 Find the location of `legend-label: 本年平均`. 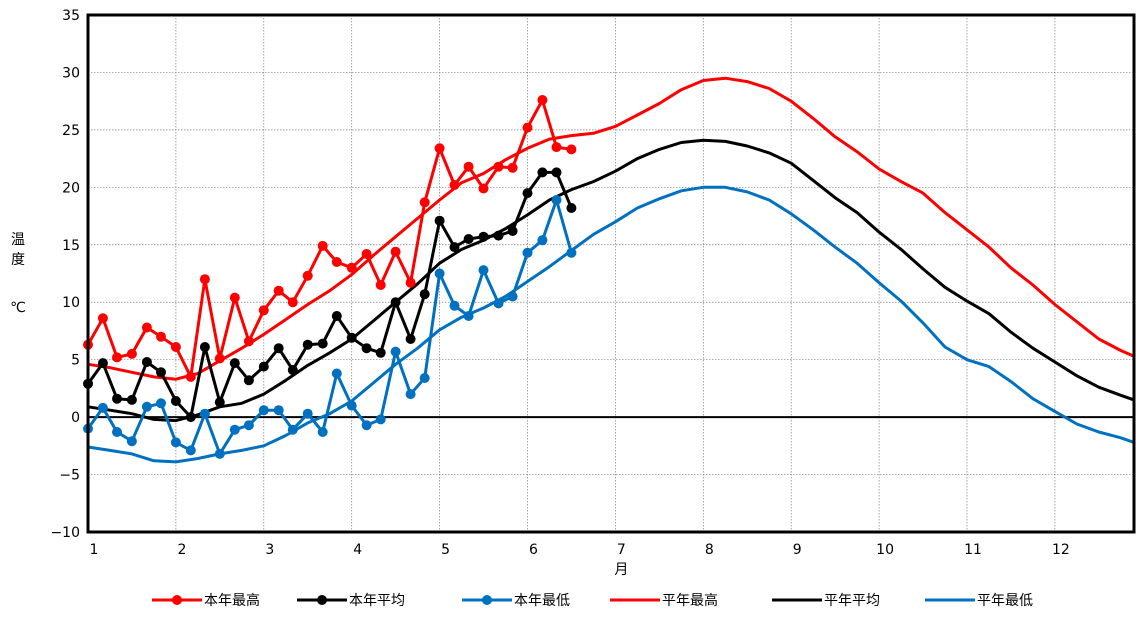

legend-label: 本年平均 is located at coordinates (377, 601).